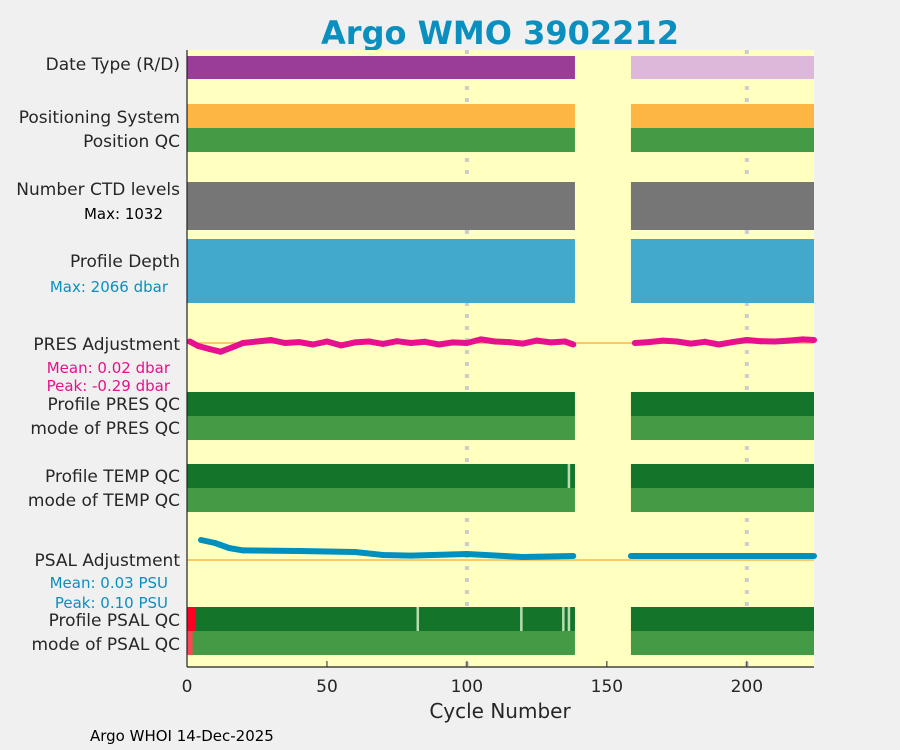 The image size is (900, 750). Describe the element at coordinates (500, 33) in the screenshot. I see `chart-title: Argo WMO 3902212` at that location.